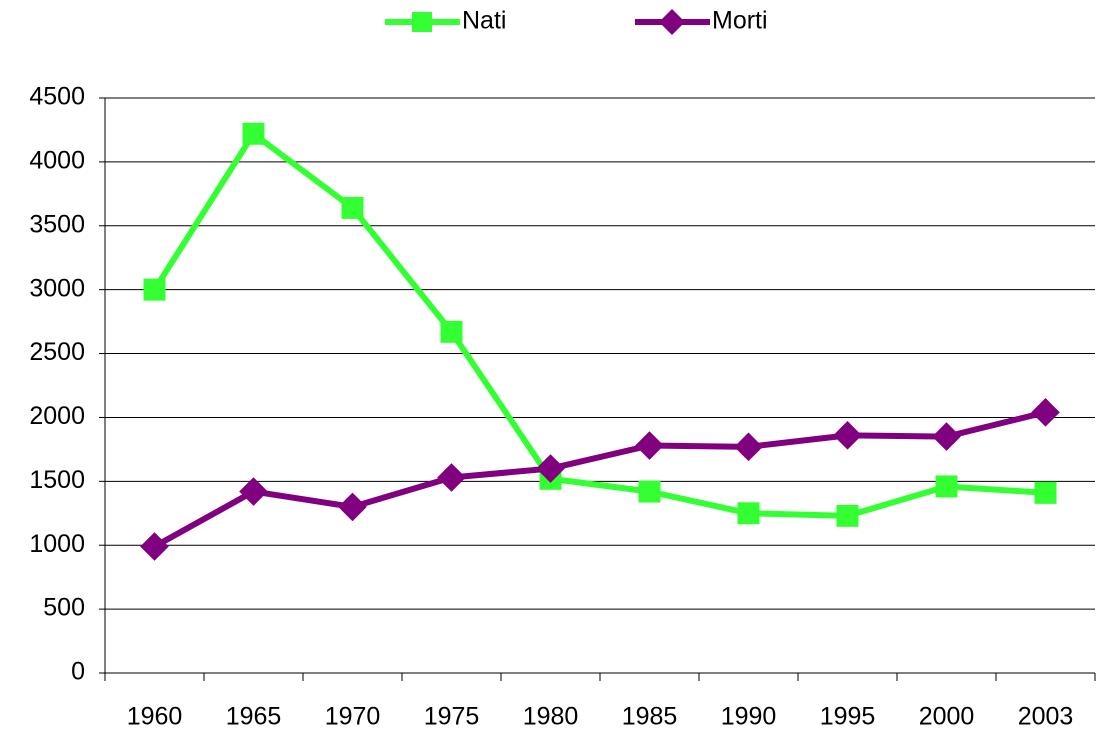 The width and height of the screenshot is (1097, 735). I want to click on y-tick-label: 4000, so click(57, 160).